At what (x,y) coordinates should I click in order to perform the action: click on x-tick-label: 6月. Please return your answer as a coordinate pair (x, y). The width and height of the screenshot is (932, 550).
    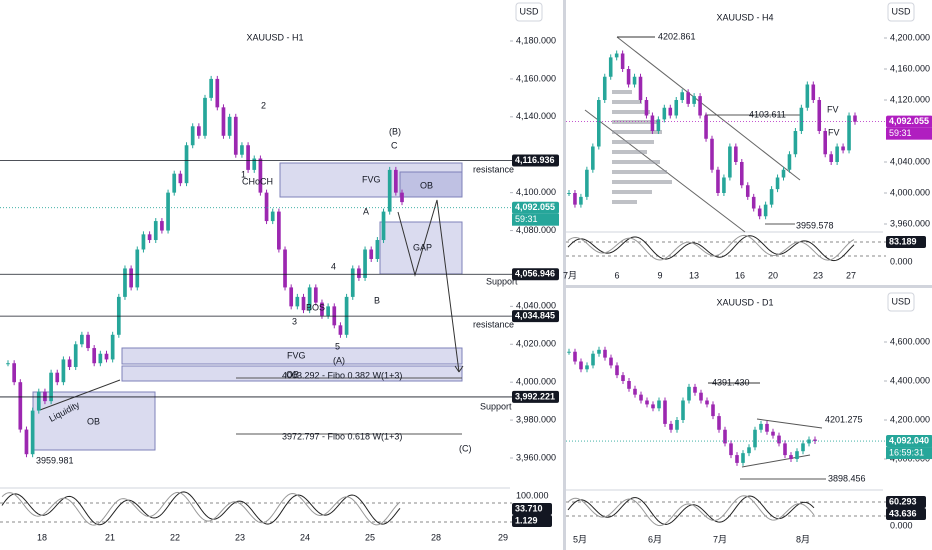
    Looking at the image, I should click on (655, 539).